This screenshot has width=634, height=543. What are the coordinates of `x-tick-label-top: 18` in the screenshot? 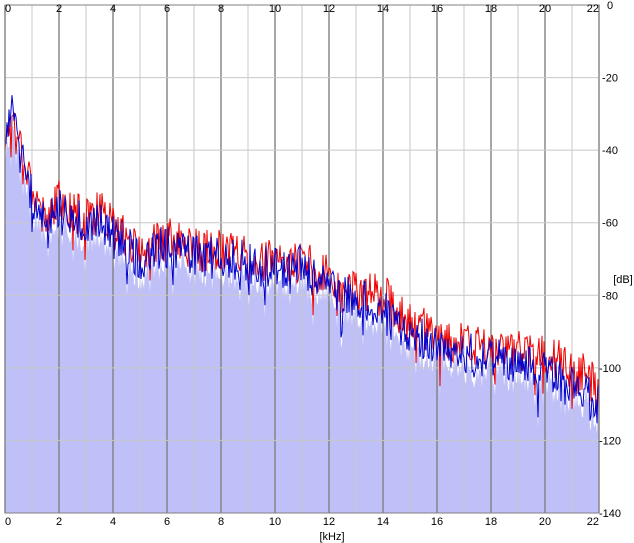 It's located at (491, 9).